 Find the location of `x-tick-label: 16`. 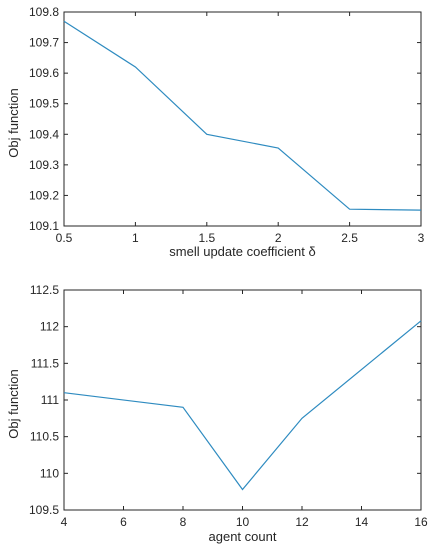

x-tick-label: 16 is located at coordinates (421, 522).